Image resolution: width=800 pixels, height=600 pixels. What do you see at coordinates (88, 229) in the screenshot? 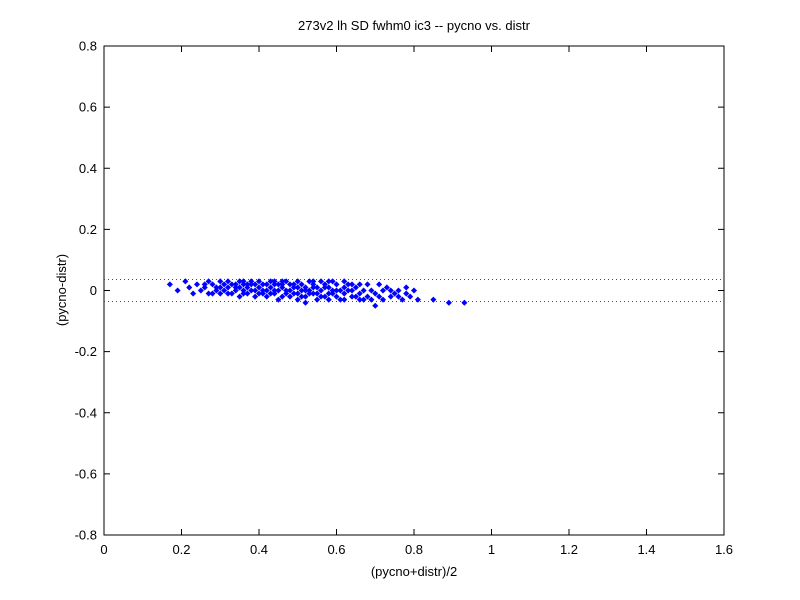
I see `y-tick-label: 0.2` at bounding box center [88, 229].